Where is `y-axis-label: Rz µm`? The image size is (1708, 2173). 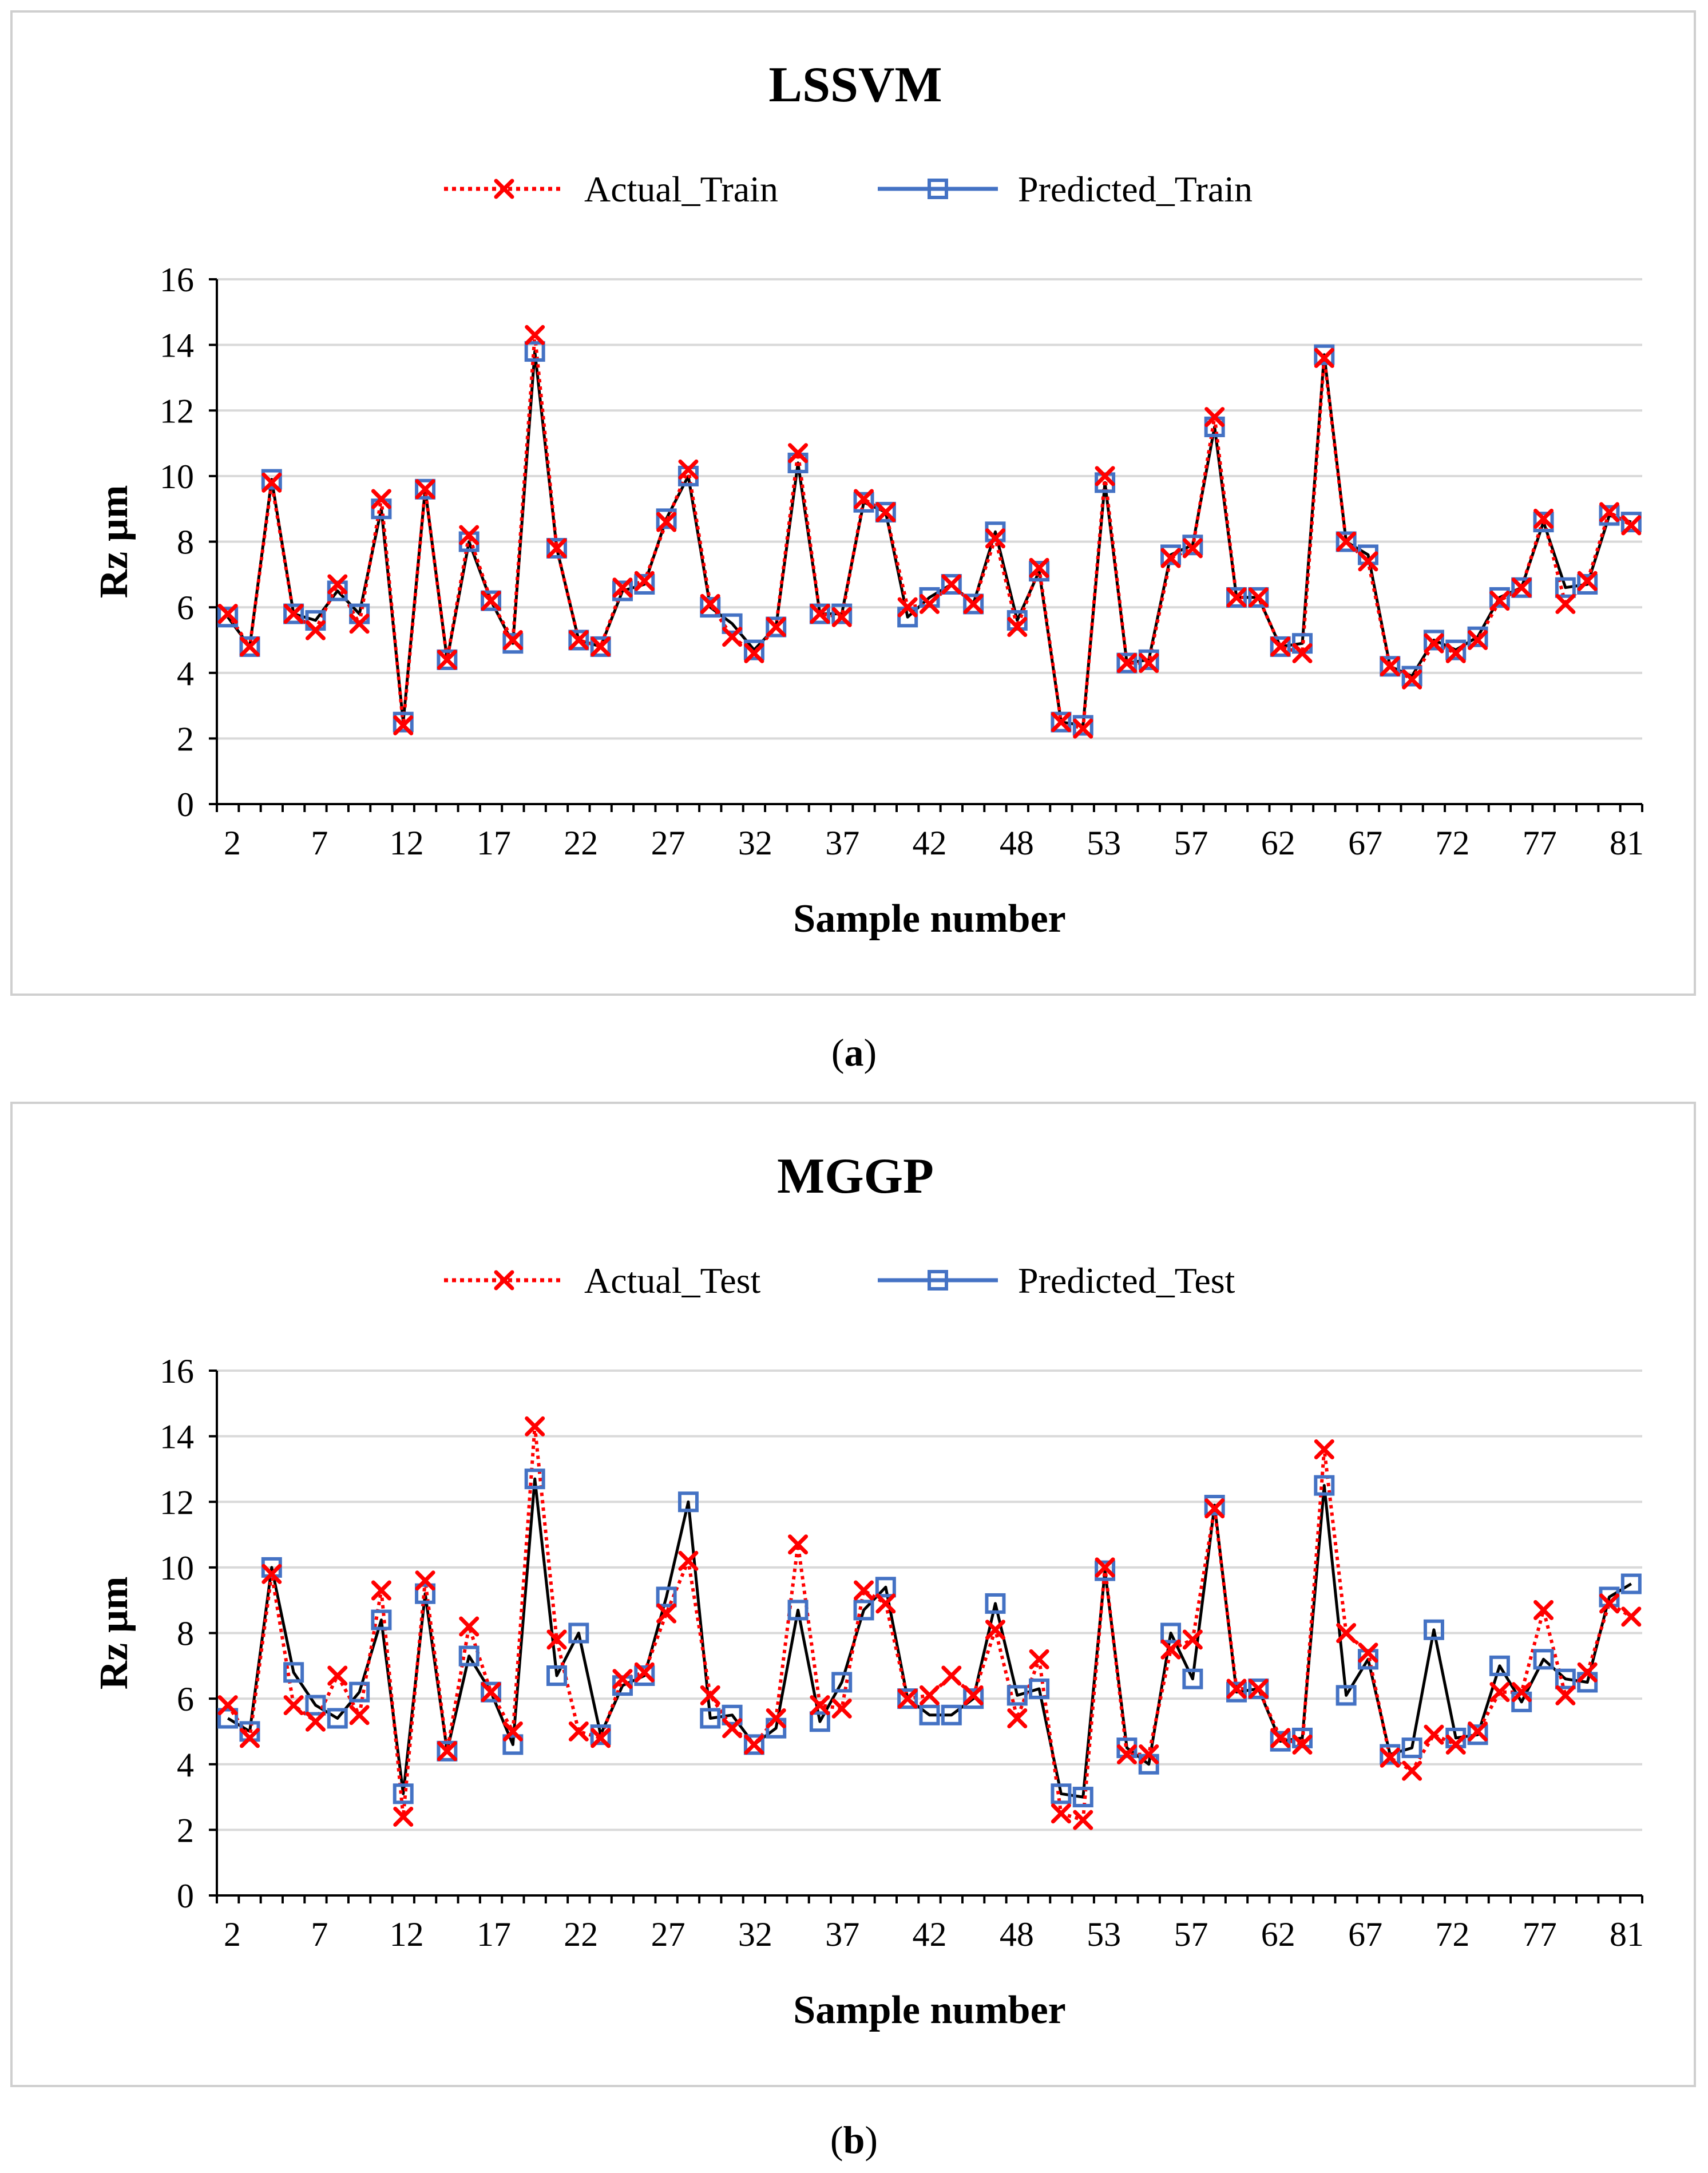
y-axis-label: Rz µm is located at coordinates (114, 1633).